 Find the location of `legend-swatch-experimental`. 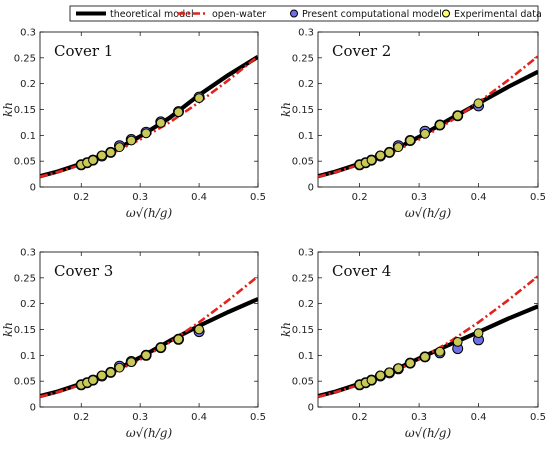

legend-swatch-experimental is located at coordinates (446, 13).